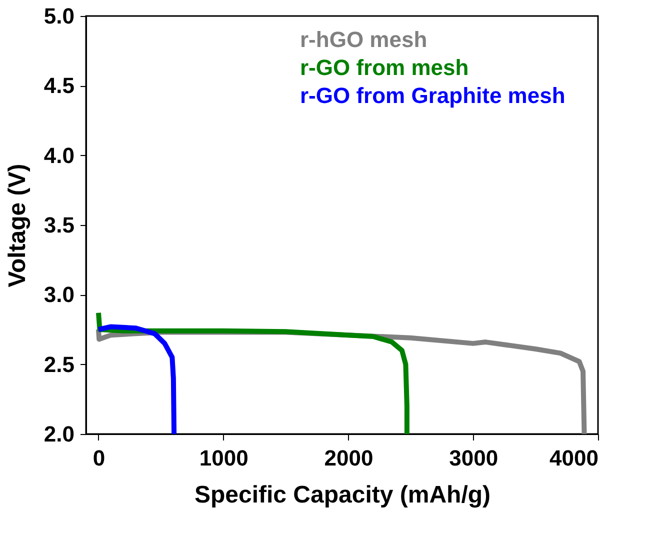  What do you see at coordinates (59, 364) in the screenshot?
I see `y-tick-label: 2.5` at bounding box center [59, 364].